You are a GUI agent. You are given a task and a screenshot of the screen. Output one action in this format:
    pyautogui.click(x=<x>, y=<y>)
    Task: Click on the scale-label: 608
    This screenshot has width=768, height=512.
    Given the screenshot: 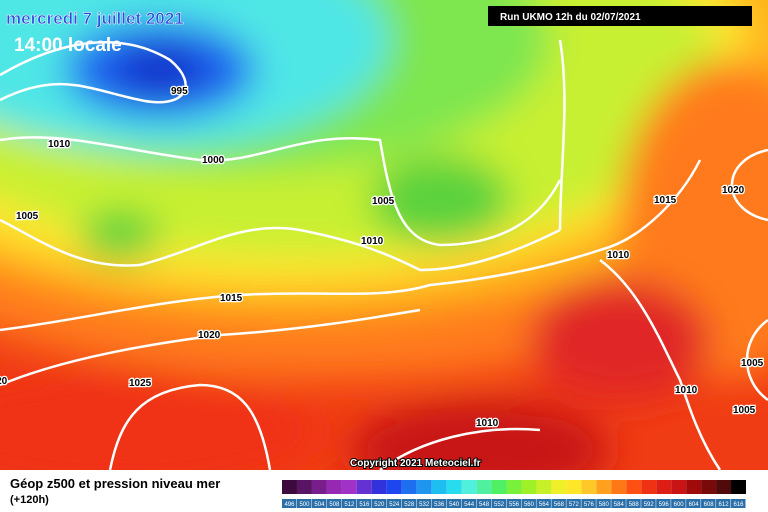 What is the action you would take?
    pyautogui.click(x=709, y=505)
    